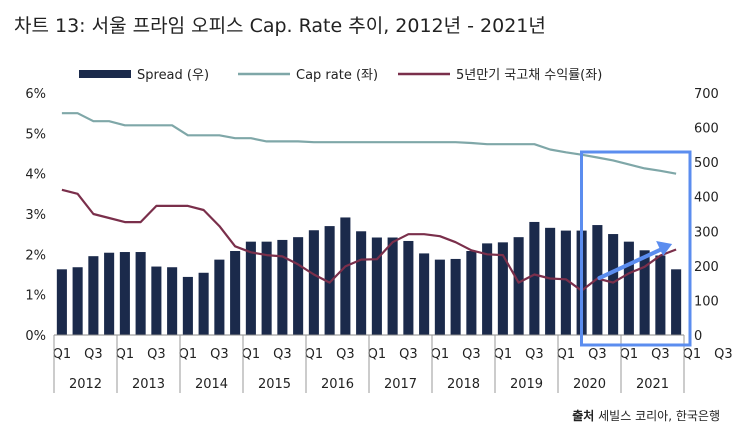 This screenshot has height=434, width=734. Describe the element at coordinates (35, 175) in the screenshot. I see `left-axis-tick-label: 4%` at that location.